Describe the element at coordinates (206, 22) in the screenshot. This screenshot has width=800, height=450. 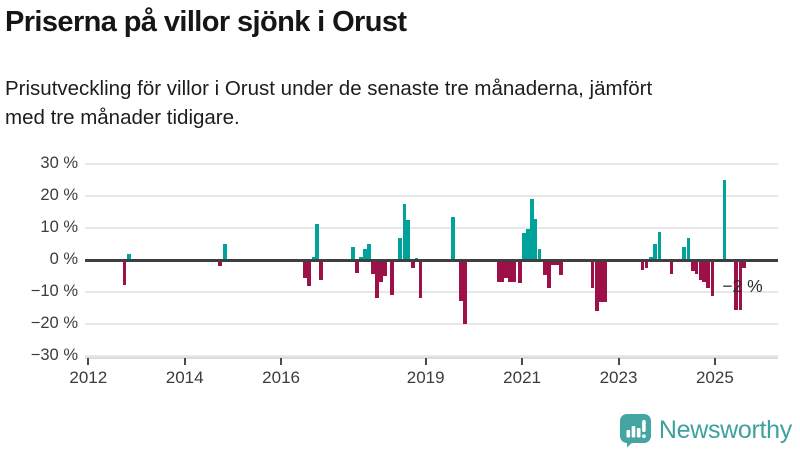
I see `page-title: Priserna på villor sjönk i Orust` at that location.